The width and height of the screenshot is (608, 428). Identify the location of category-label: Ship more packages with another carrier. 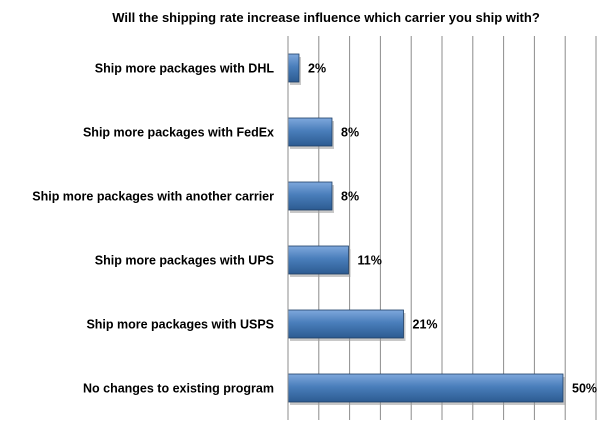
(153, 197).